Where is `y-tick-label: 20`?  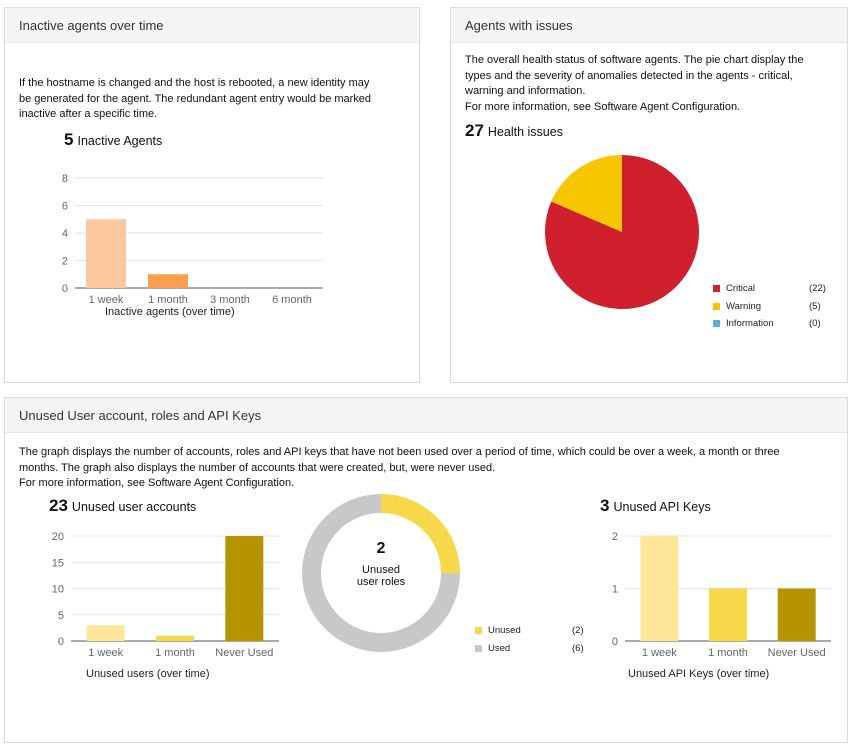 y-tick-label: 20 is located at coordinates (58, 537).